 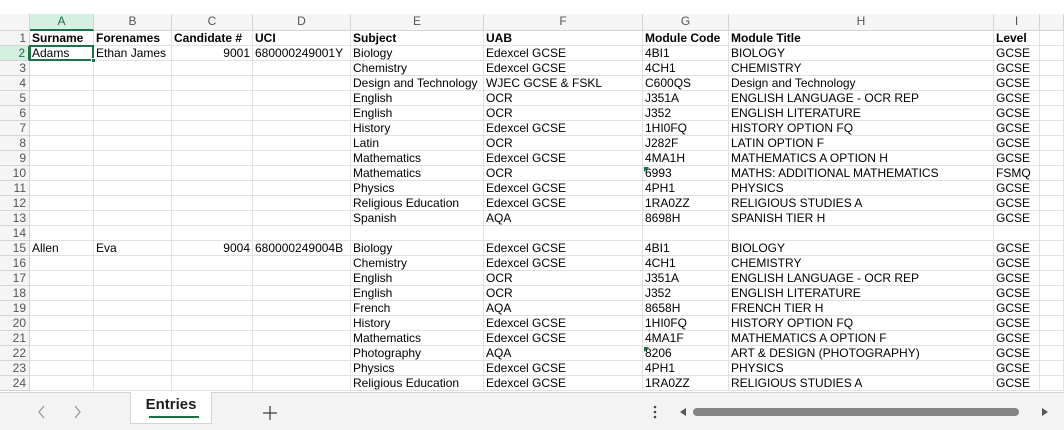 What do you see at coordinates (861, 188) in the screenshot?
I see `cell: PHYSICS` at bounding box center [861, 188].